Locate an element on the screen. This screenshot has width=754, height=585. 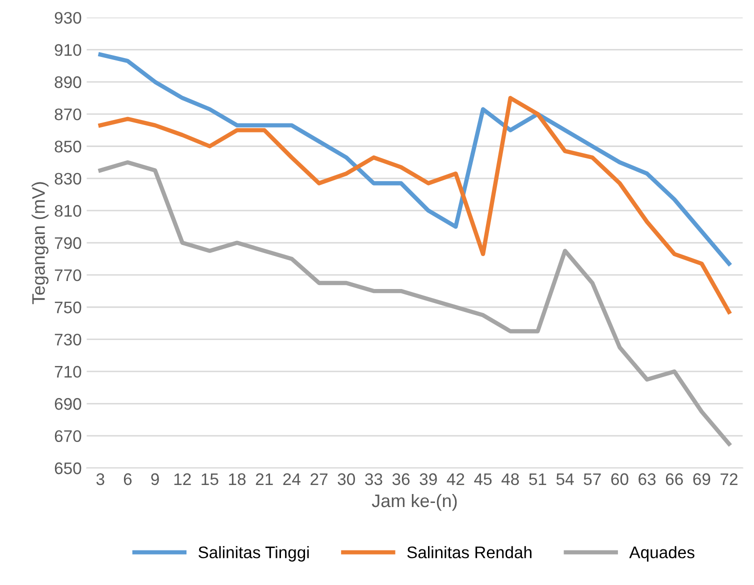
x-tick-label: 54 is located at coordinates (565, 479).